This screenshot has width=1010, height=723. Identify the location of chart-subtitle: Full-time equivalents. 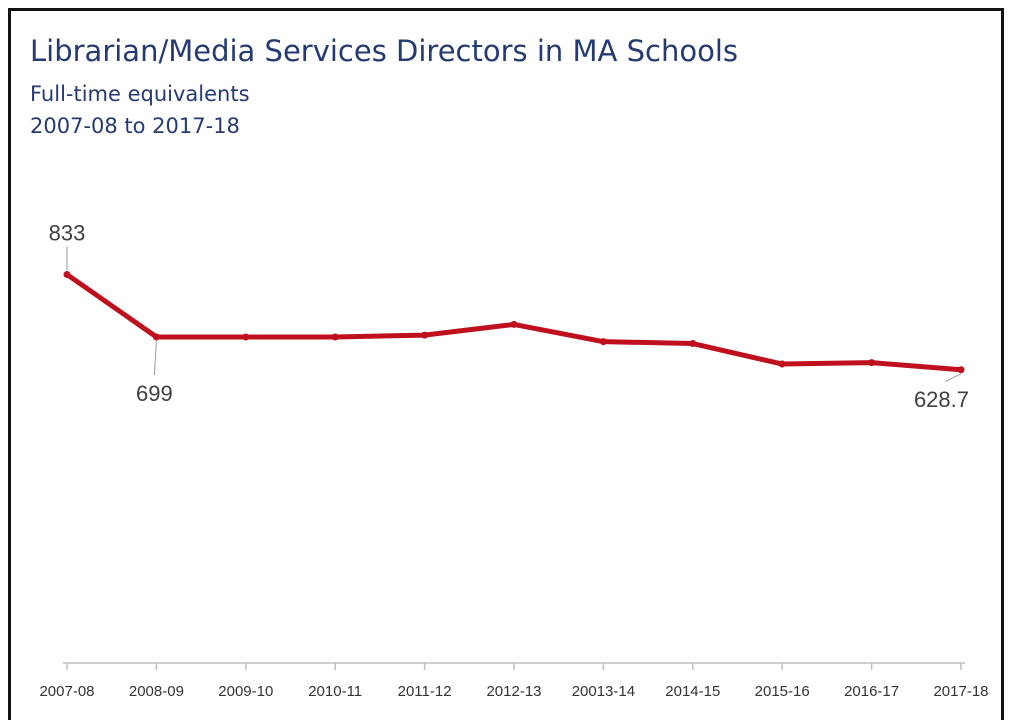
(140, 94).